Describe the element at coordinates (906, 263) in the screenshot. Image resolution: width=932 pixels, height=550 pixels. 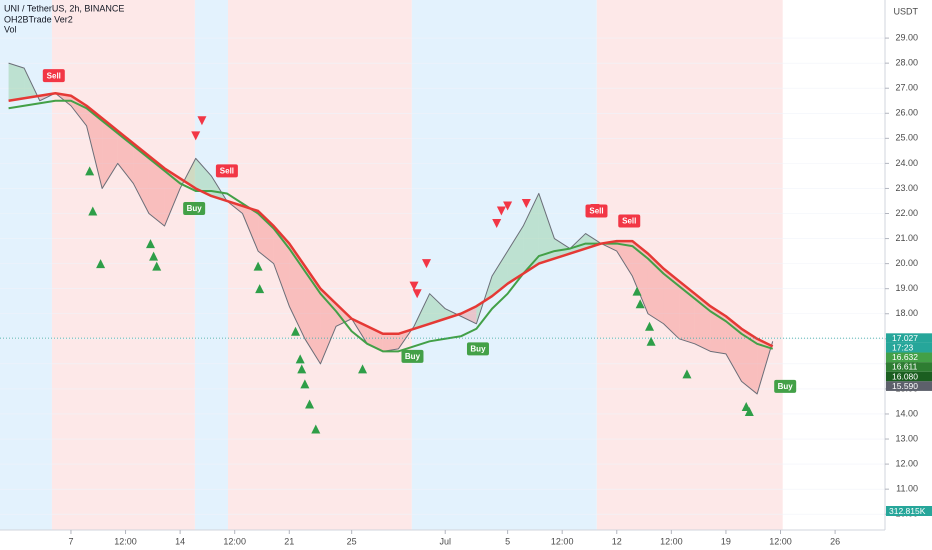
I see `y-tick-label: 20.00` at that location.